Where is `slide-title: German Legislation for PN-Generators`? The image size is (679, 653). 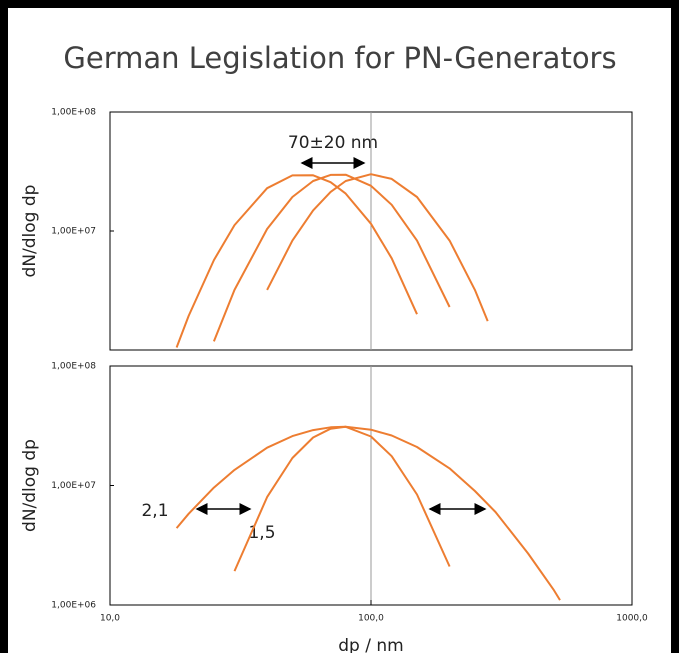
slide-title: German Legislation for PN-Generators is located at coordinates (339, 58).